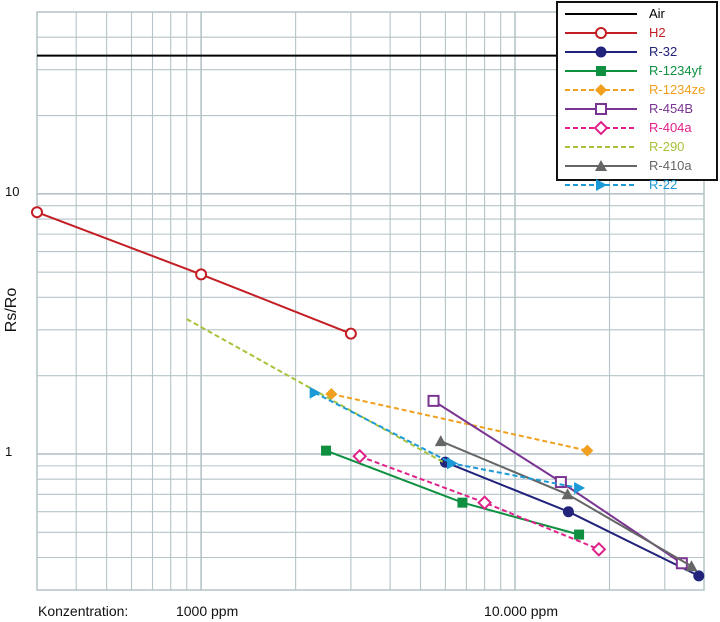 This screenshot has height=622, width=720. I want to click on x-axis-label: Konzentration:, so click(83, 611).